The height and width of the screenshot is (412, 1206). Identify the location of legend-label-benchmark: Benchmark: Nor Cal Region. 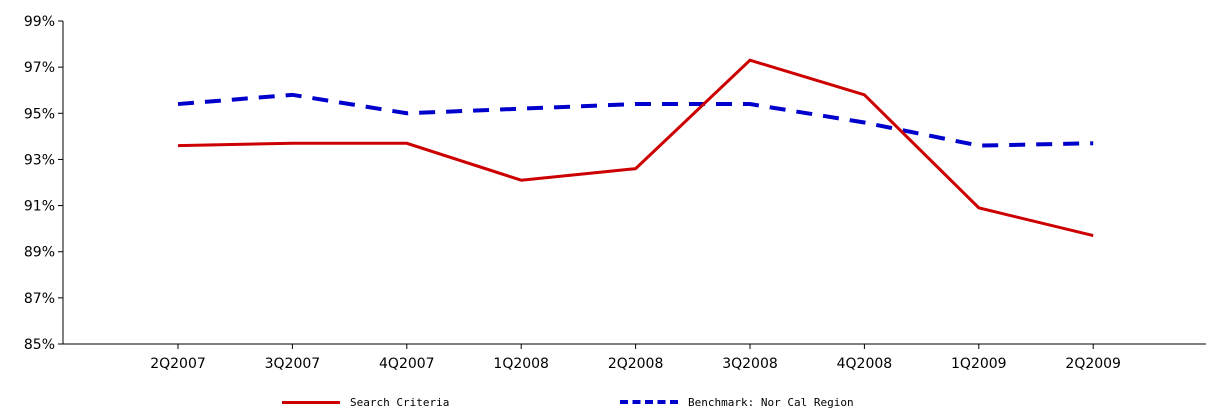
(771, 402).